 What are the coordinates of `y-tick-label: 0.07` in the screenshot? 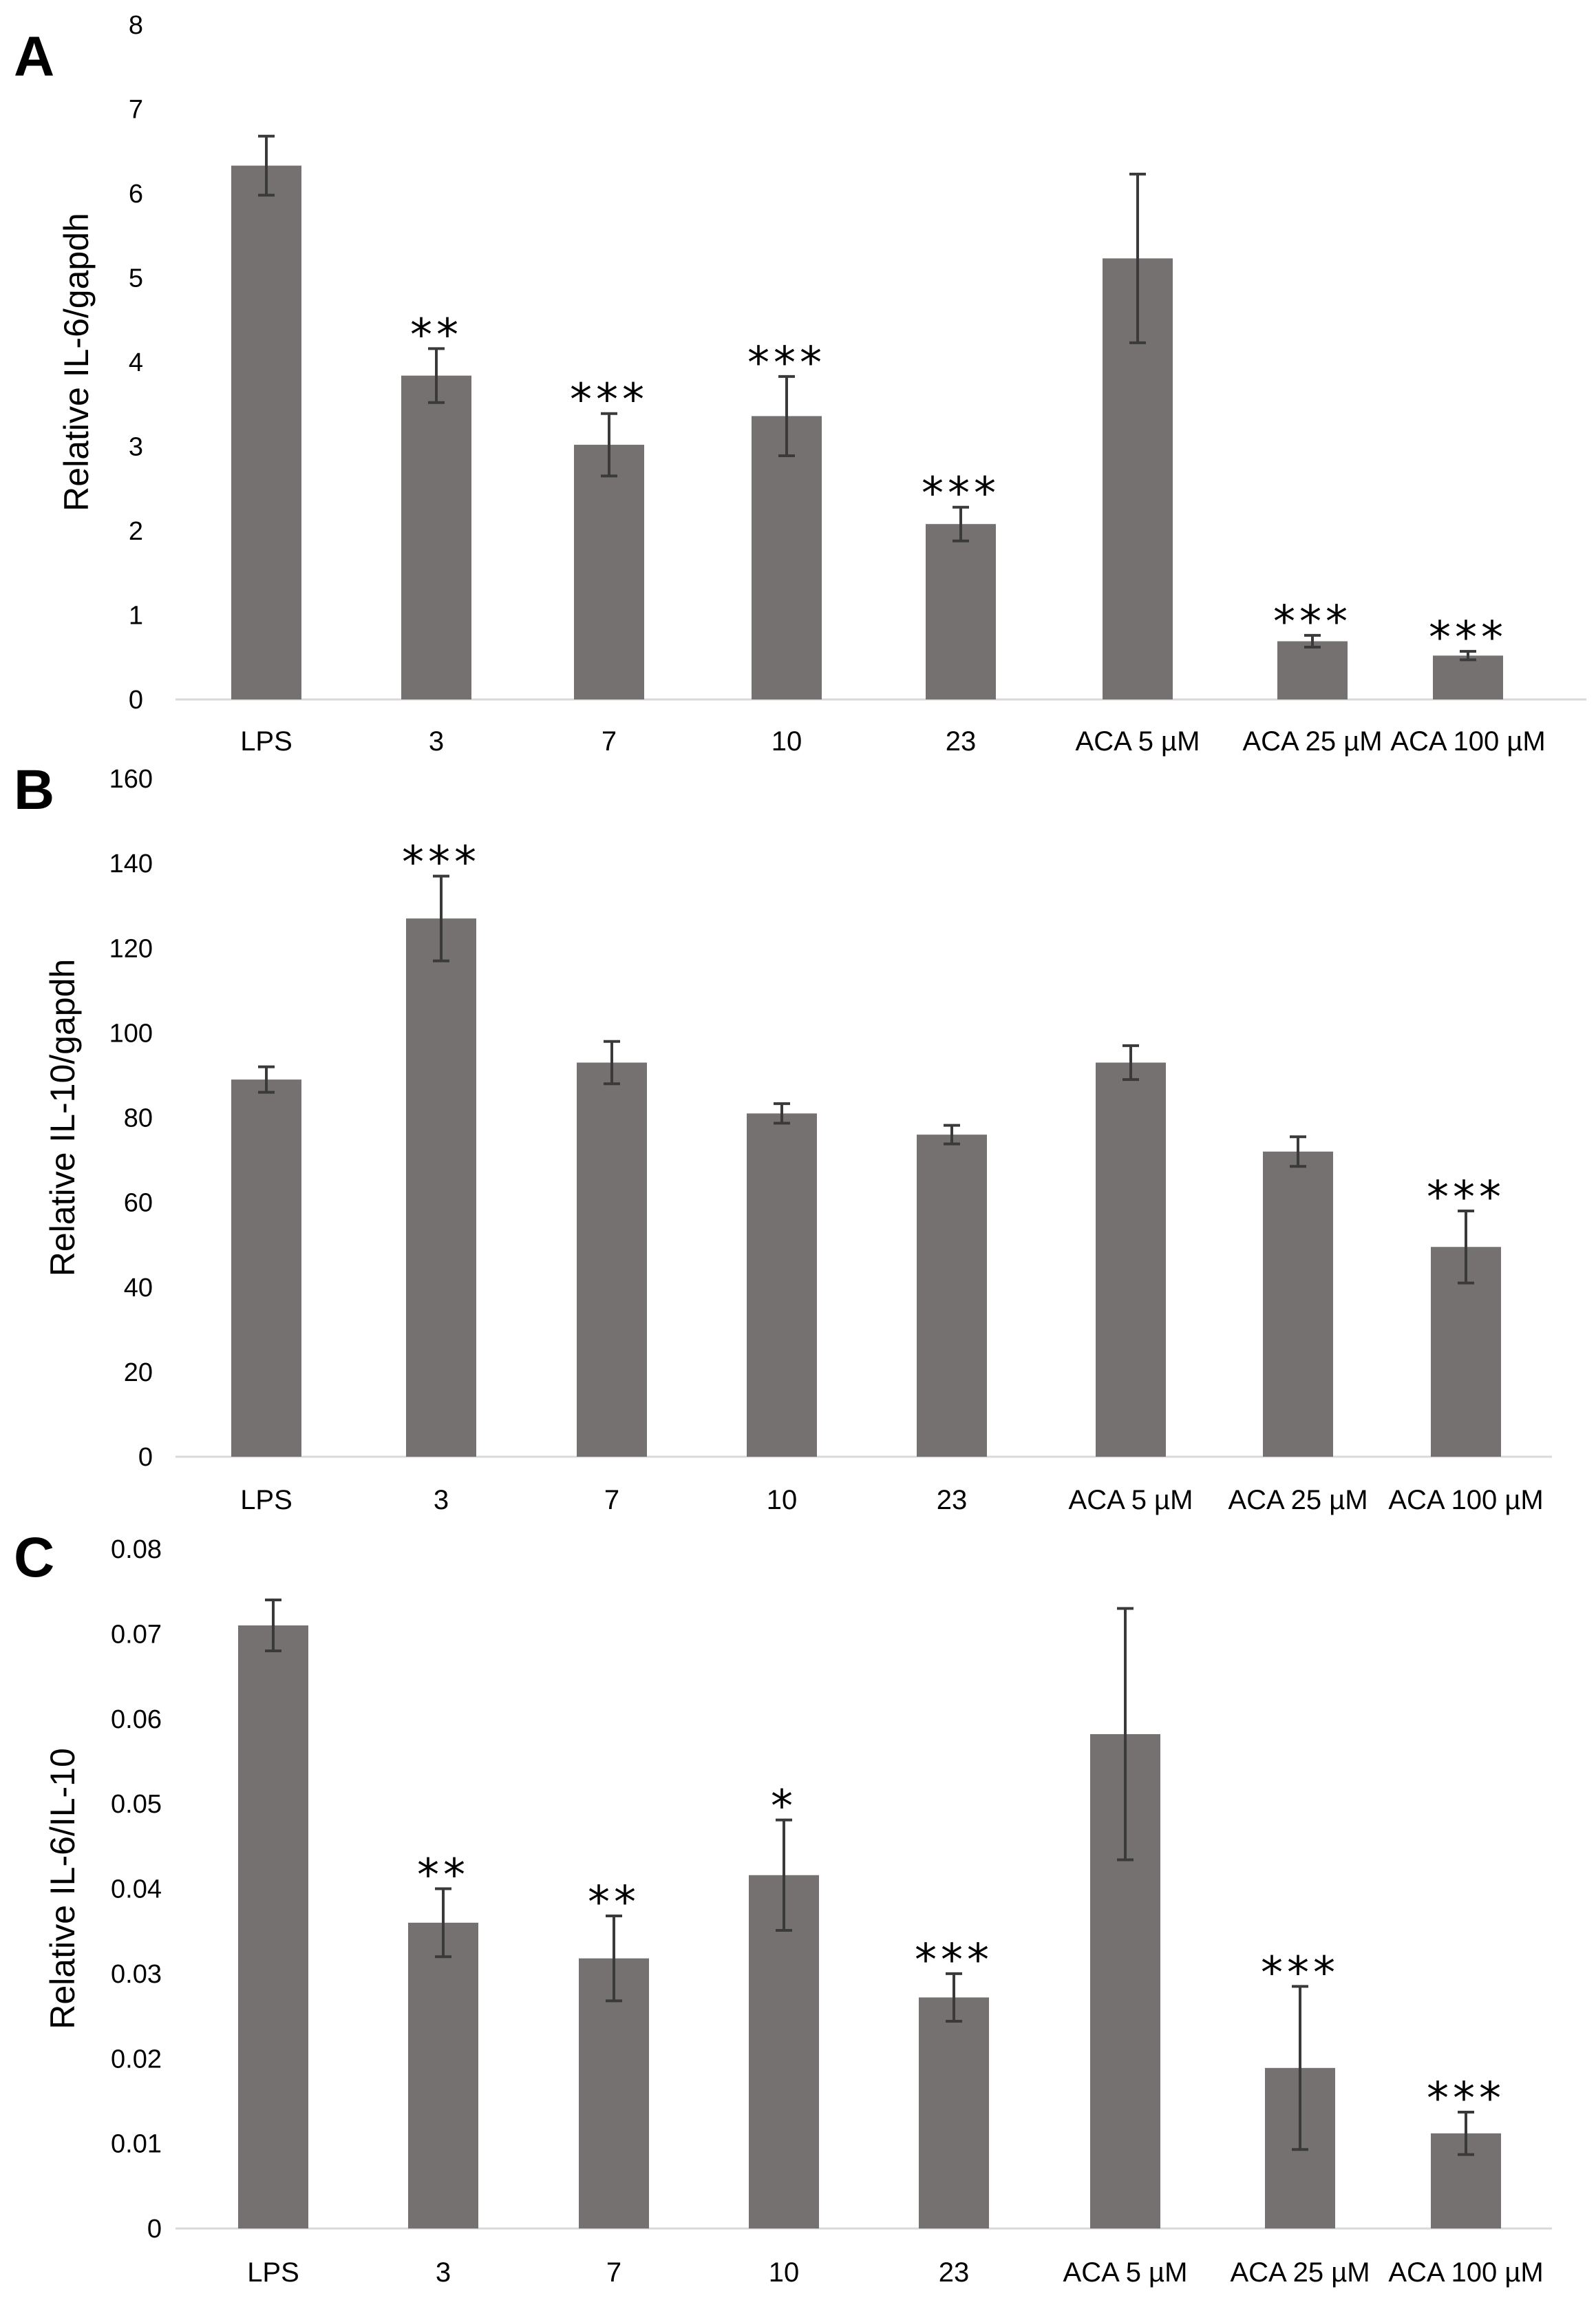 It's located at (136, 1634).